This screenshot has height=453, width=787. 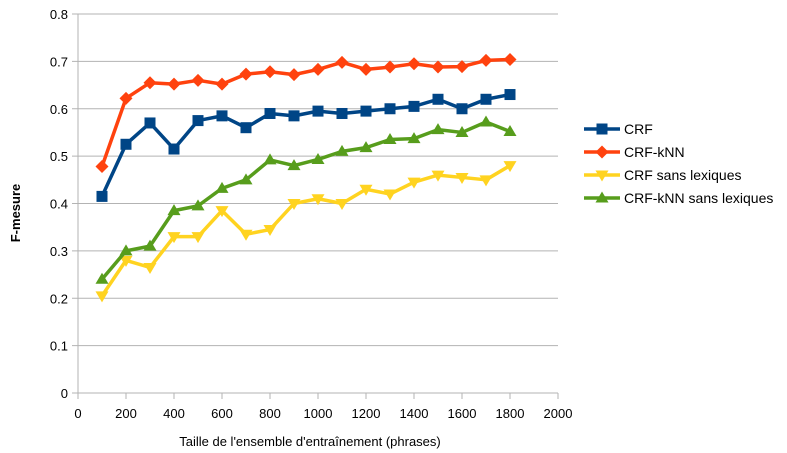 I want to click on legend-item: CRF, so click(x=618, y=129).